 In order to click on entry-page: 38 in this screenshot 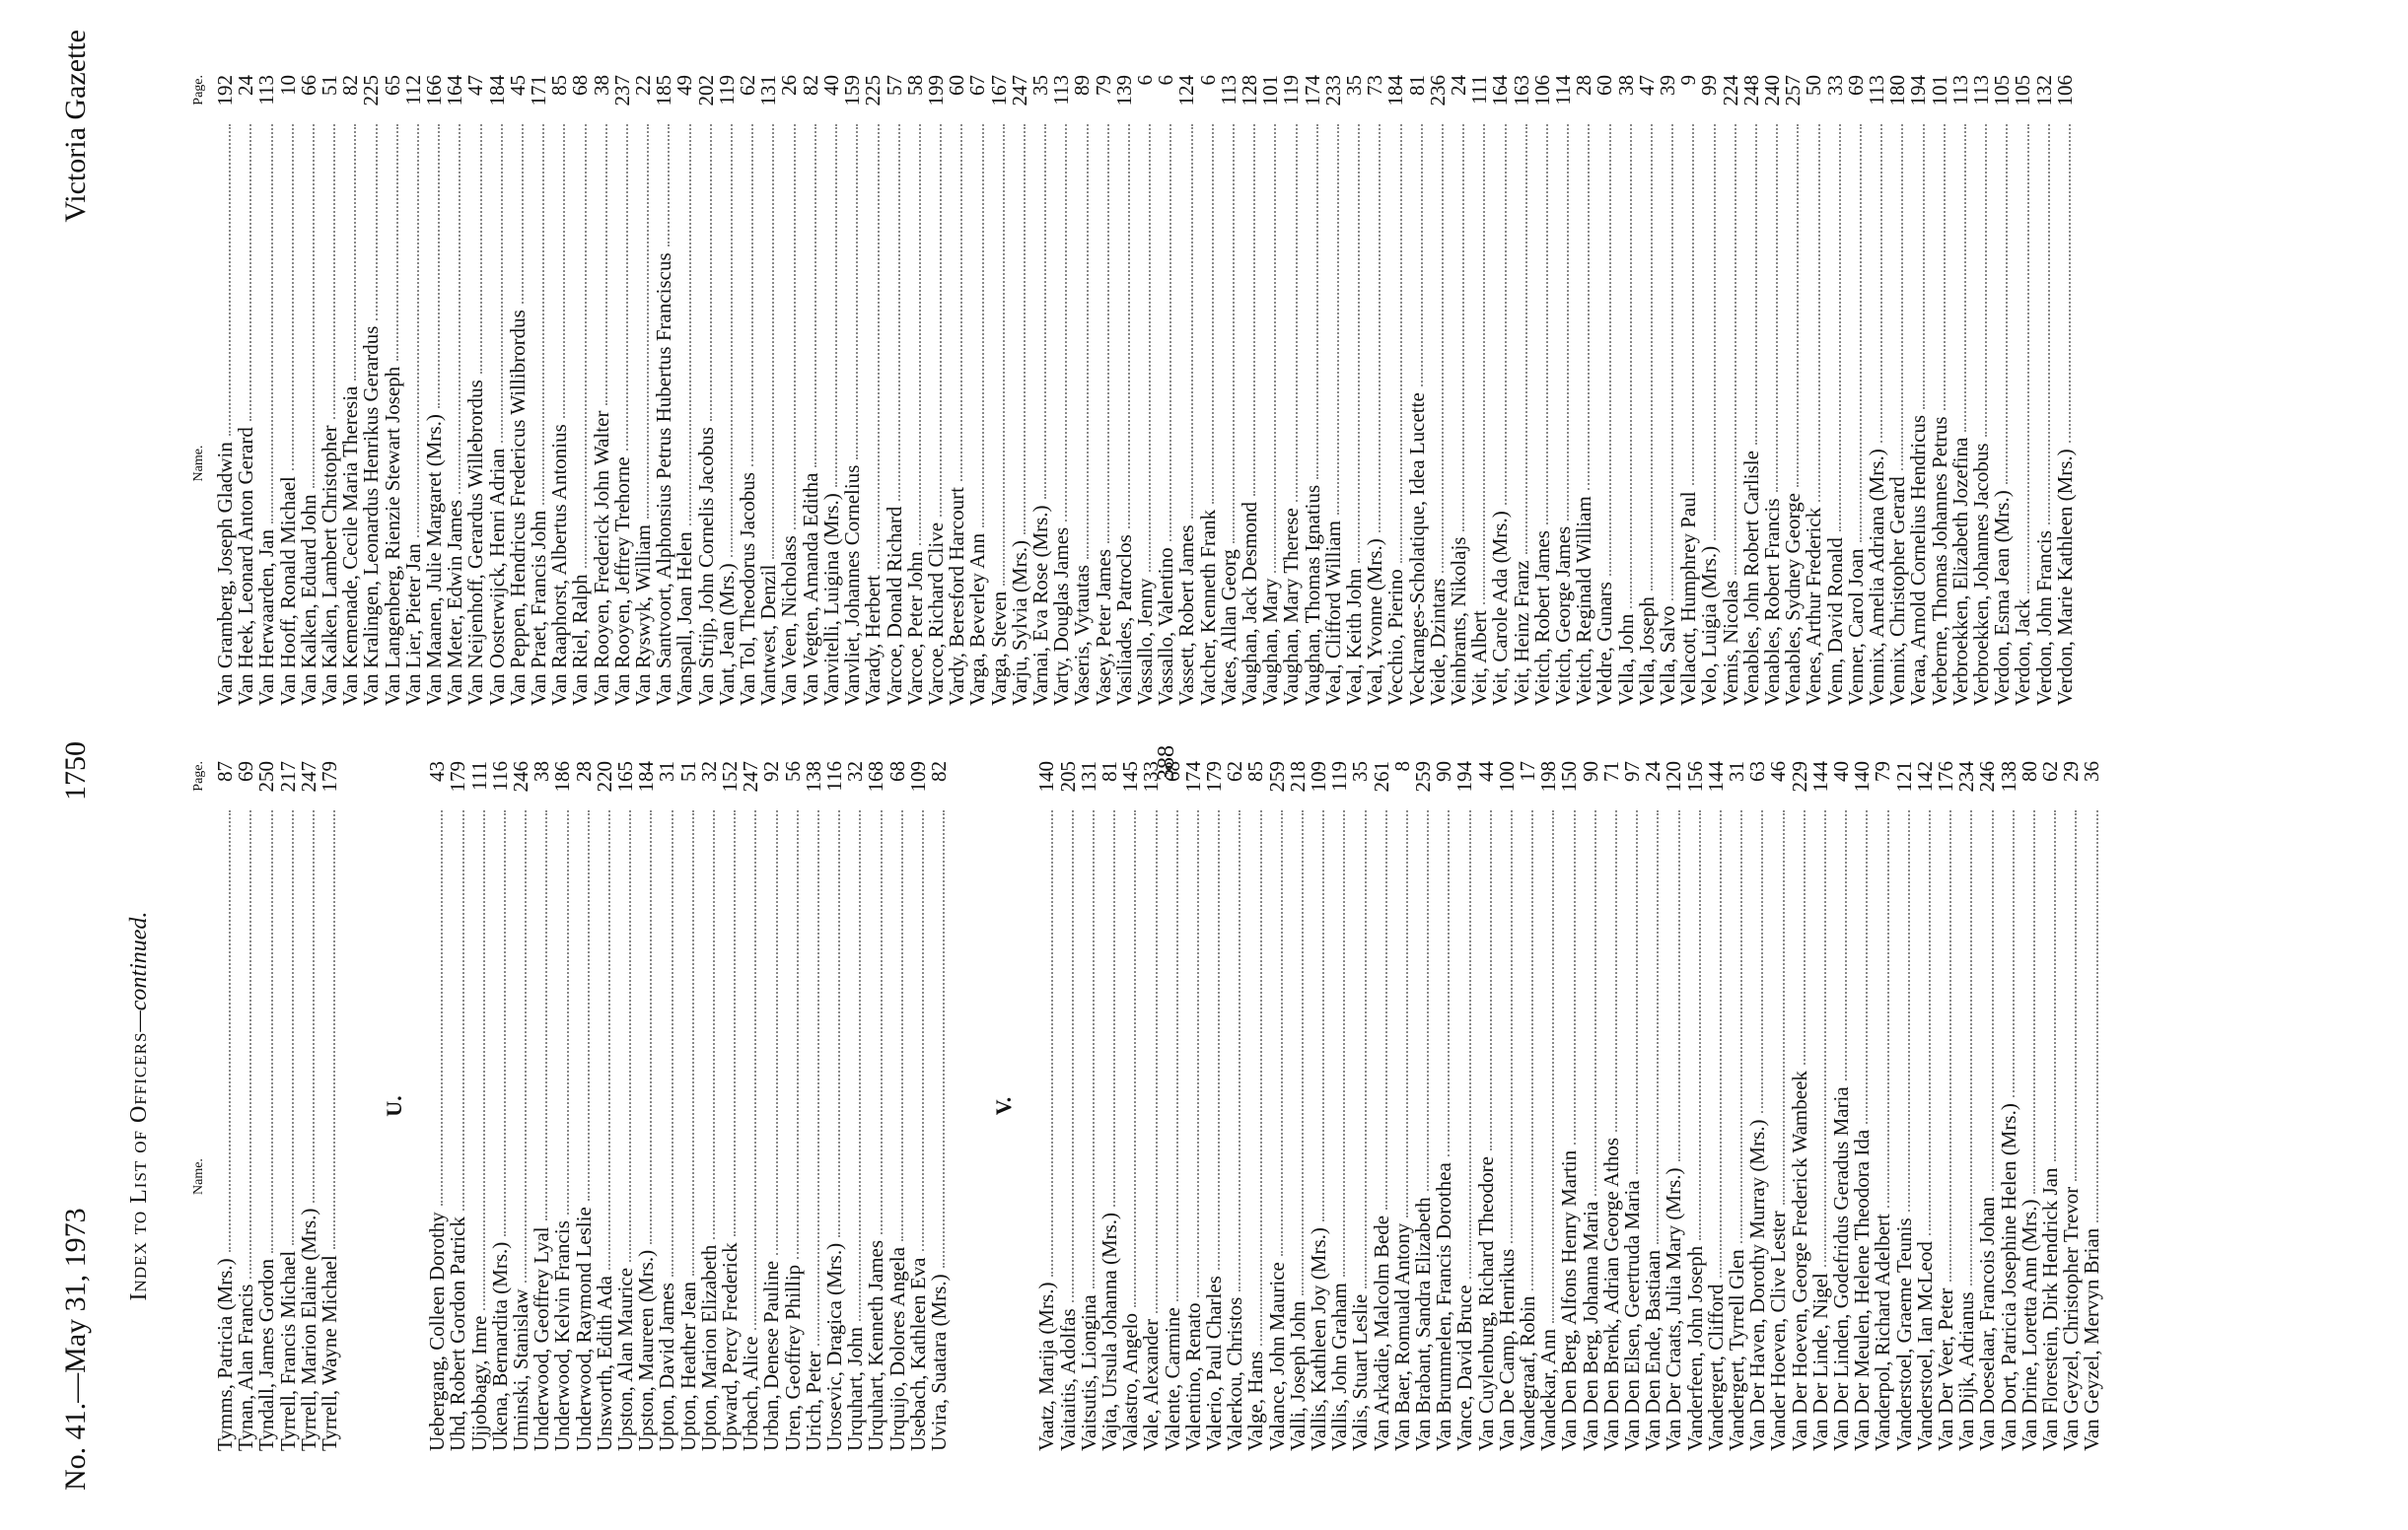, I will do `click(1625, 85)`.